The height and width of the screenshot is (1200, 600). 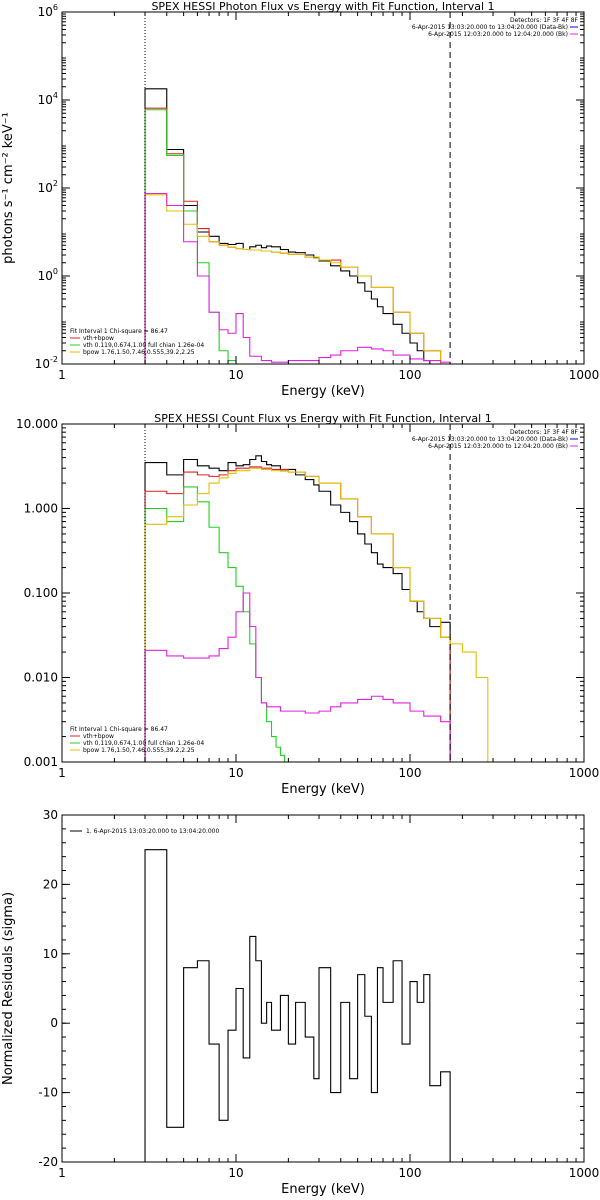 I want to click on y-tick-label: 10⁻², so click(x=46, y=363).